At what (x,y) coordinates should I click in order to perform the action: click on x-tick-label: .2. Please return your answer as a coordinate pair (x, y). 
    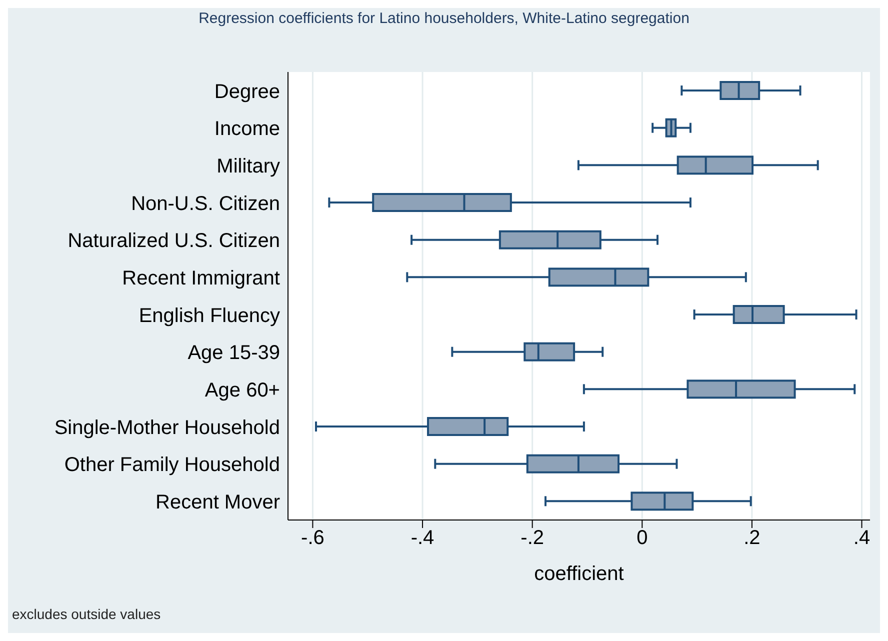
    Looking at the image, I should click on (752, 538).